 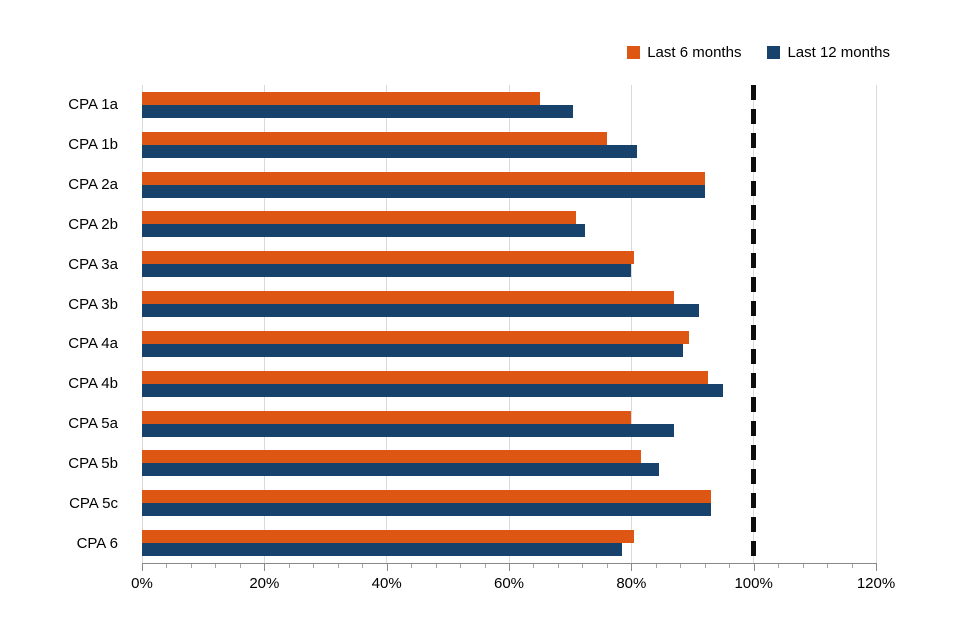 I want to click on bar-group-cpa-5b, so click(x=509, y=464).